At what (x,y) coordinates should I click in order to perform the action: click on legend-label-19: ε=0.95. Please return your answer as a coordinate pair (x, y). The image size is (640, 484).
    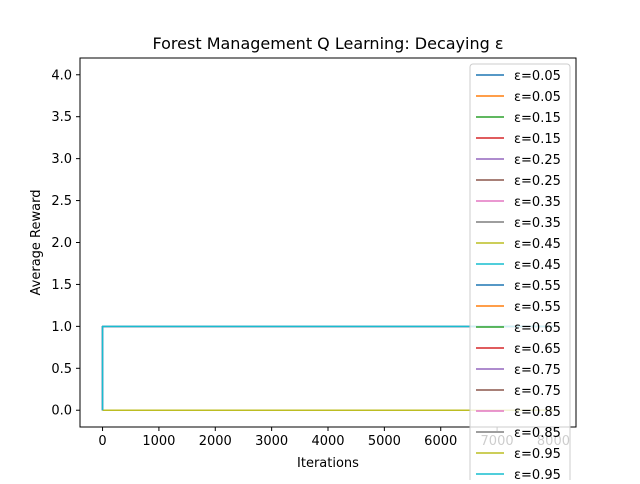
    Looking at the image, I should click on (537, 474).